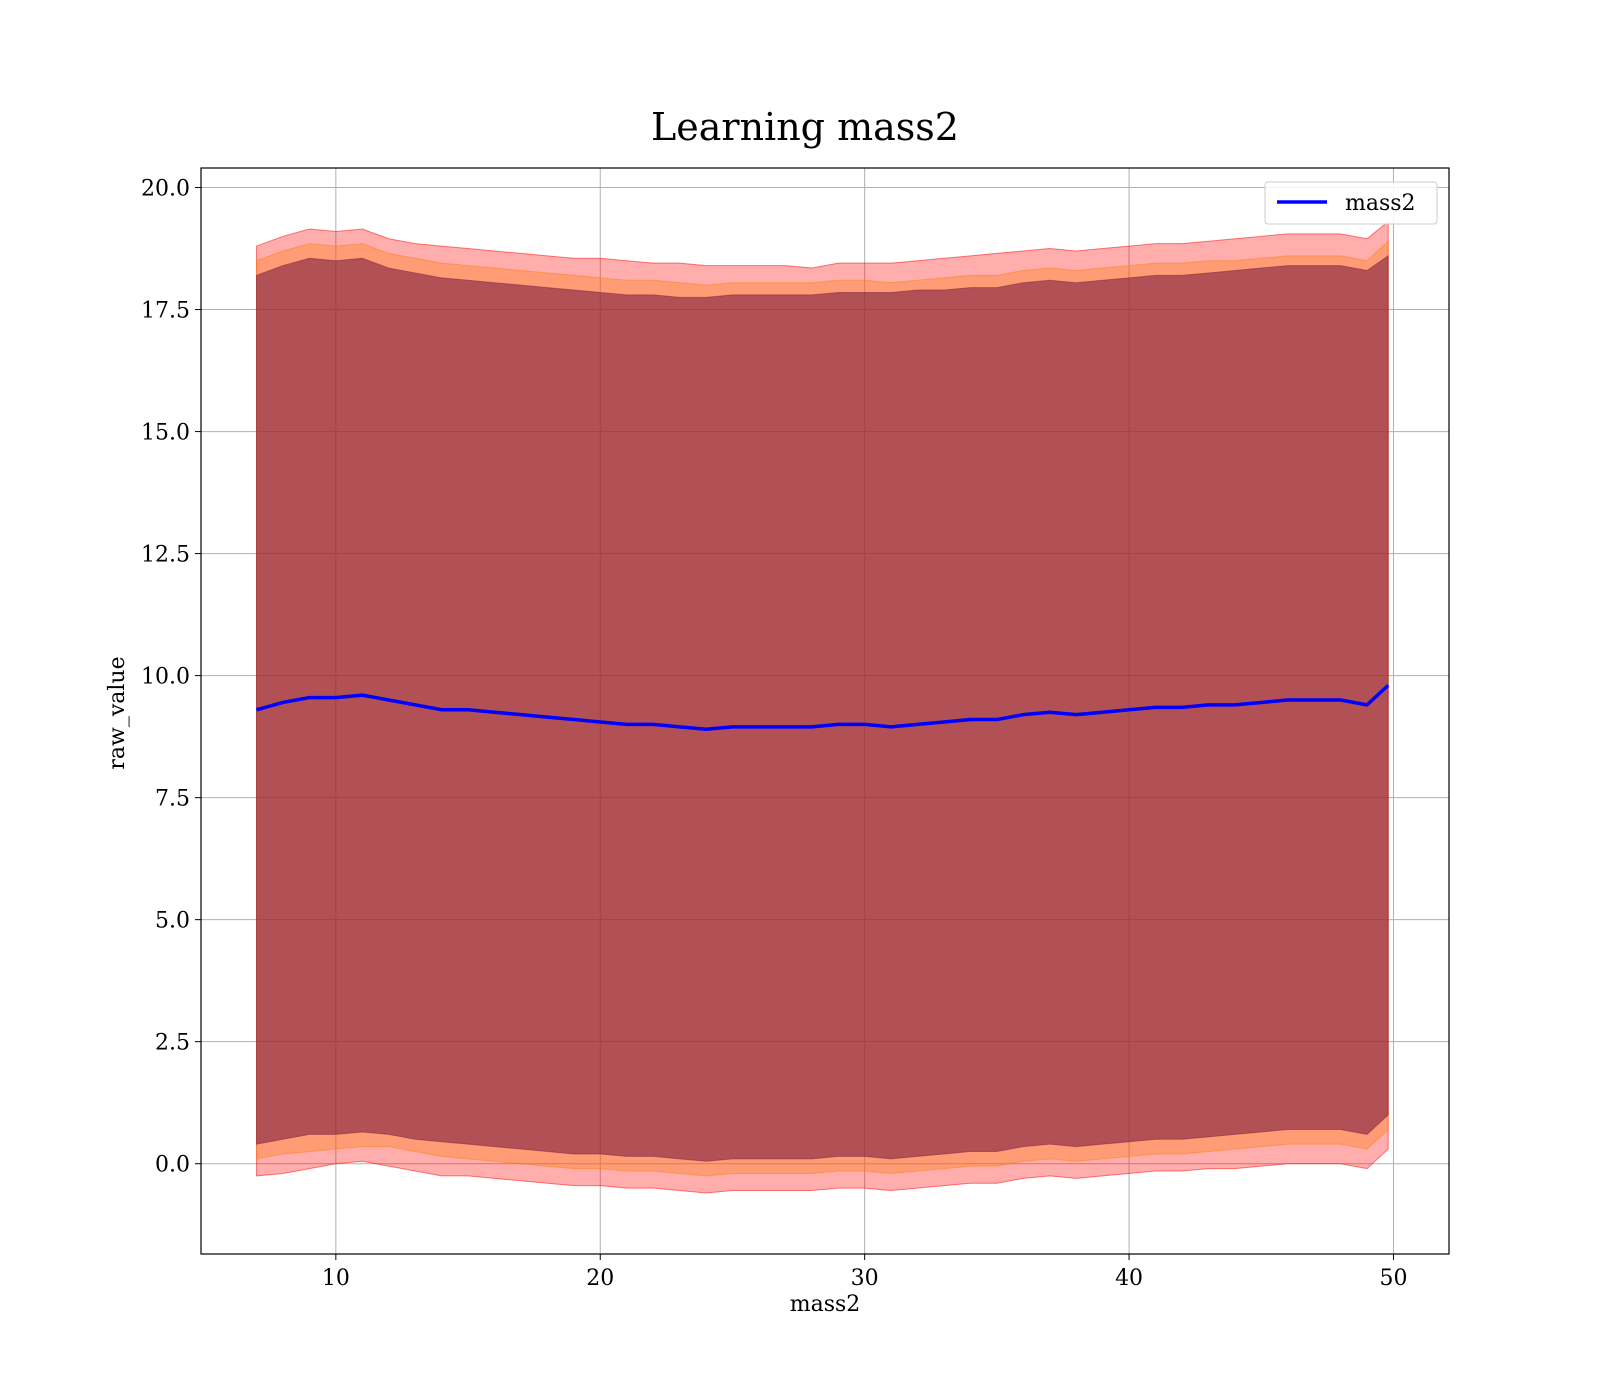 The height and width of the screenshot is (1400, 1600). What do you see at coordinates (165, 311) in the screenshot?
I see `y-tick-label: 17.5` at bounding box center [165, 311].